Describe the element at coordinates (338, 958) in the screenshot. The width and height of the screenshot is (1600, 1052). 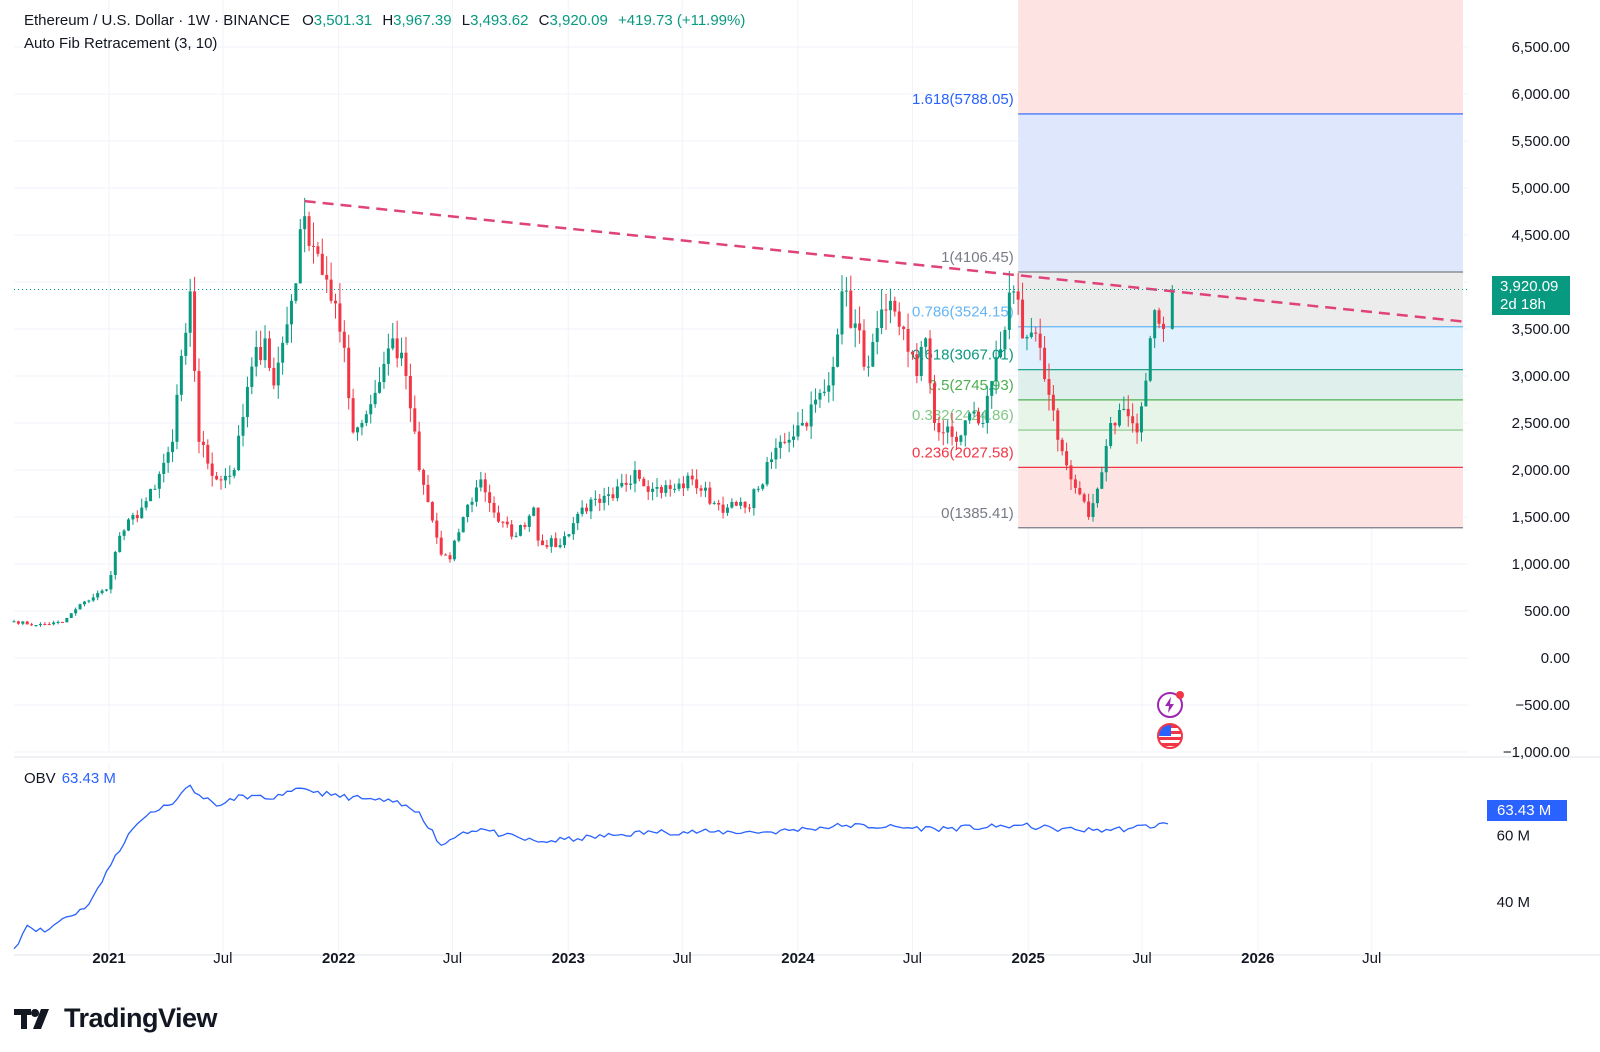
I see `time-axis-label: 2022` at that location.